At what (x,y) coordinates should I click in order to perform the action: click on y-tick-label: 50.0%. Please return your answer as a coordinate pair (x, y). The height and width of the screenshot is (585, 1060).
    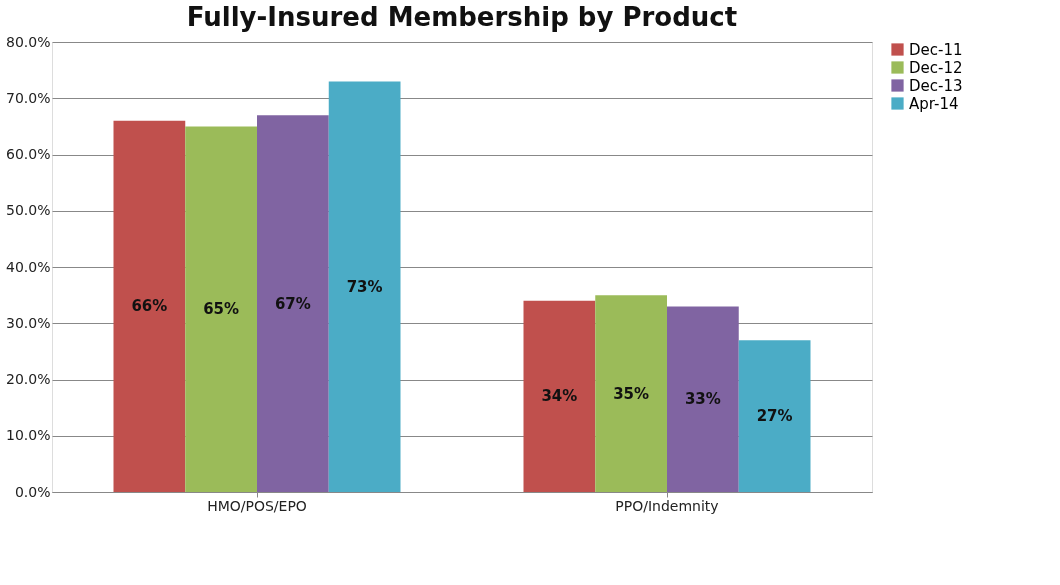
    Looking at the image, I should click on (28, 210).